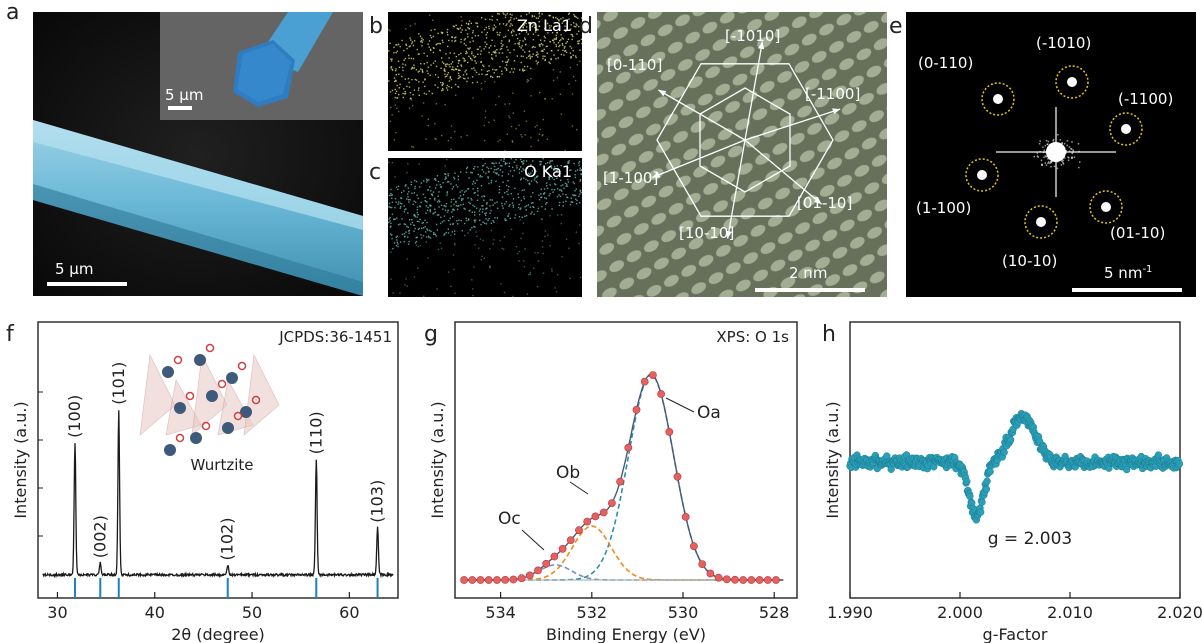 Image resolution: width=1202 pixels, height=643 pixels. I want to click on o-map-label: O Ka1, so click(548, 171).